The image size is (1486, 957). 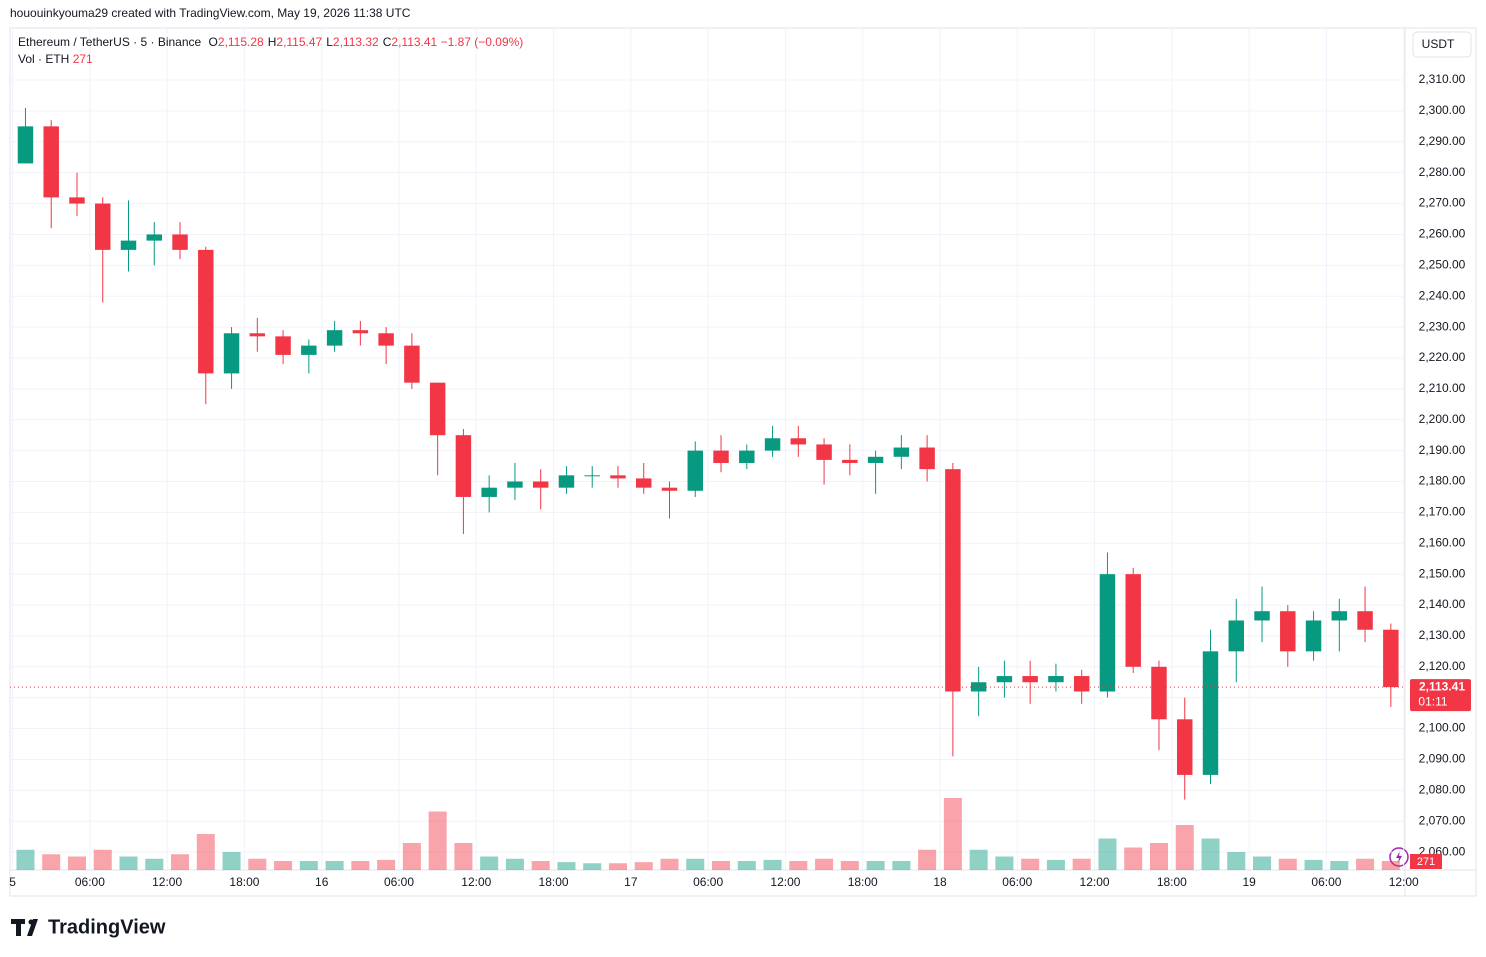 What do you see at coordinates (482, 42) in the screenshot?
I see `change: −1.87 (−0.09%)` at bounding box center [482, 42].